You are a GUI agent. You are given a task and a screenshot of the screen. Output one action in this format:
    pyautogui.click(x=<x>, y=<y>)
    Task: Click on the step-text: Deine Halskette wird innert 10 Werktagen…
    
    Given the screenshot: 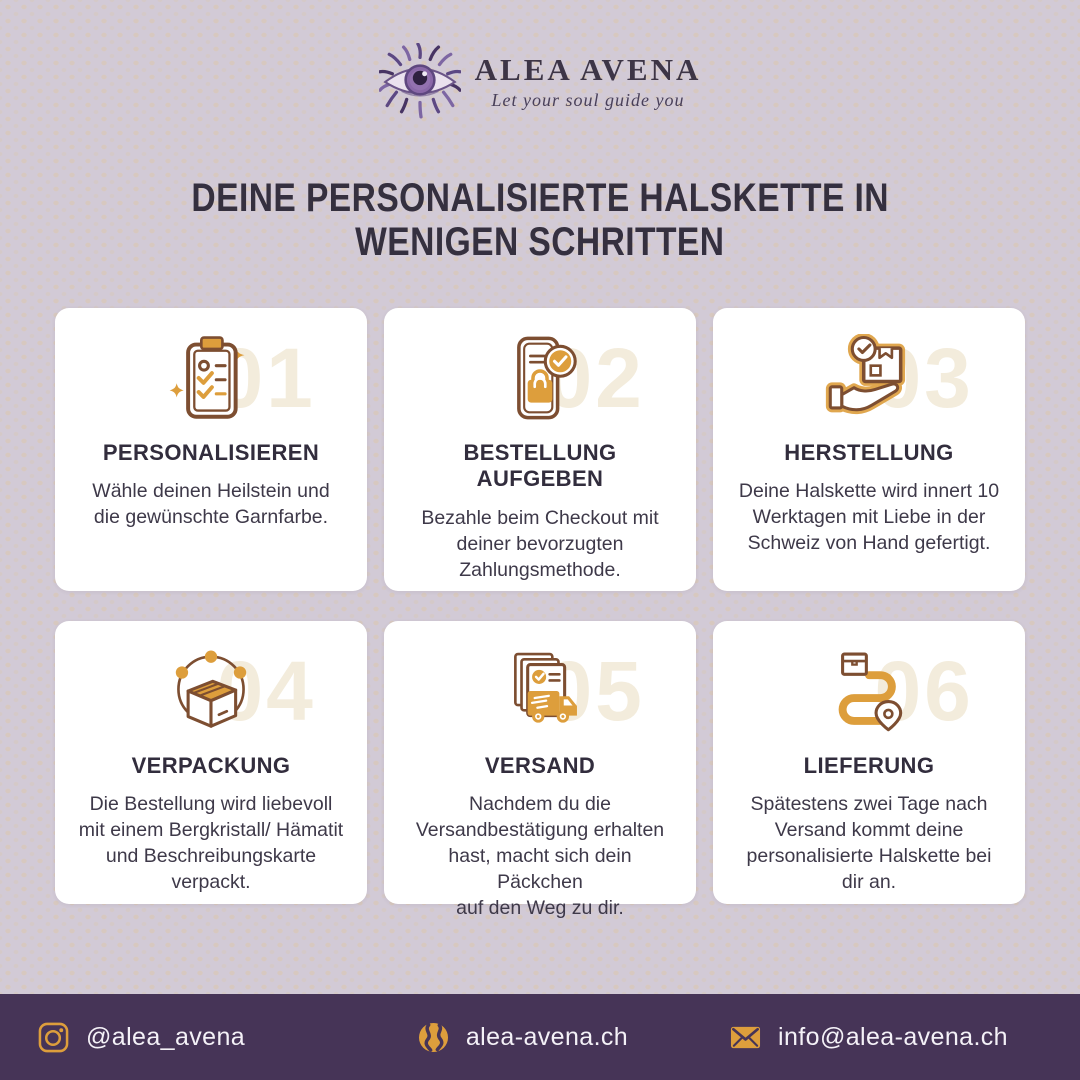 What is the action you would take?
    pyautogui.click(x=869, y=517)
    